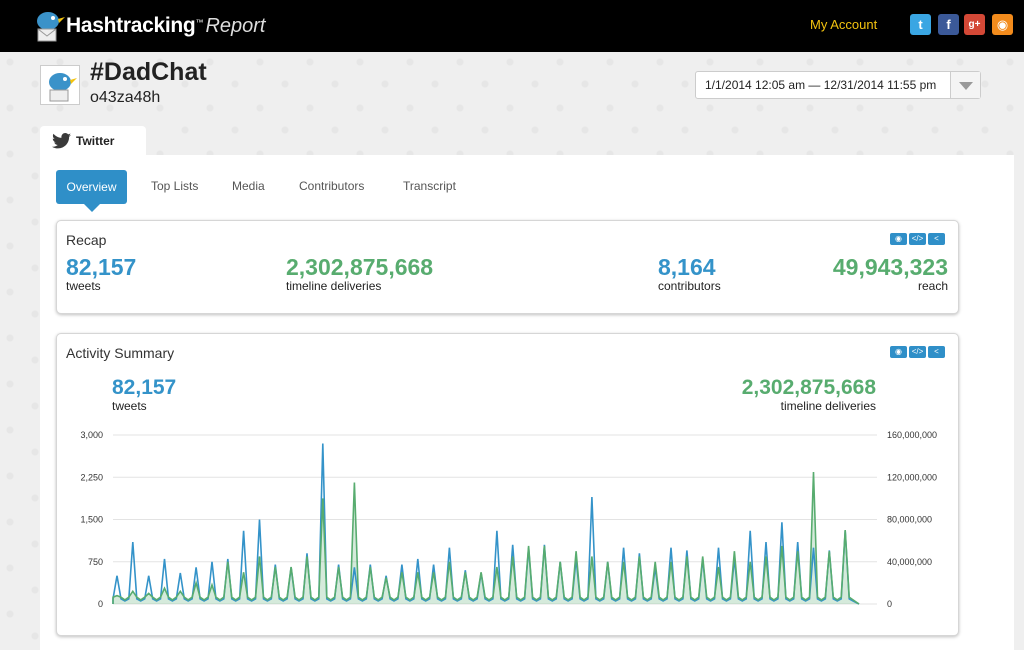 Image resolution: width=1024 pixels, height=650 pixels. I want to click on tab-overview: Overview, so click(91, 191).